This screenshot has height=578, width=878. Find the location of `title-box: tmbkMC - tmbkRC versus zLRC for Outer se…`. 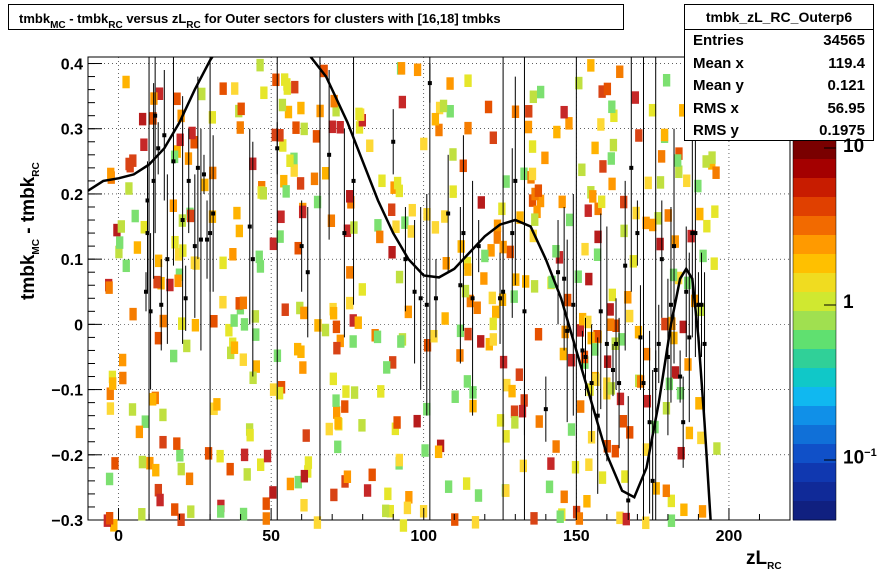

title-box: tmbkMC - tmbkRC versus zLRC for Outer se… is located at coordinates (316, 17).